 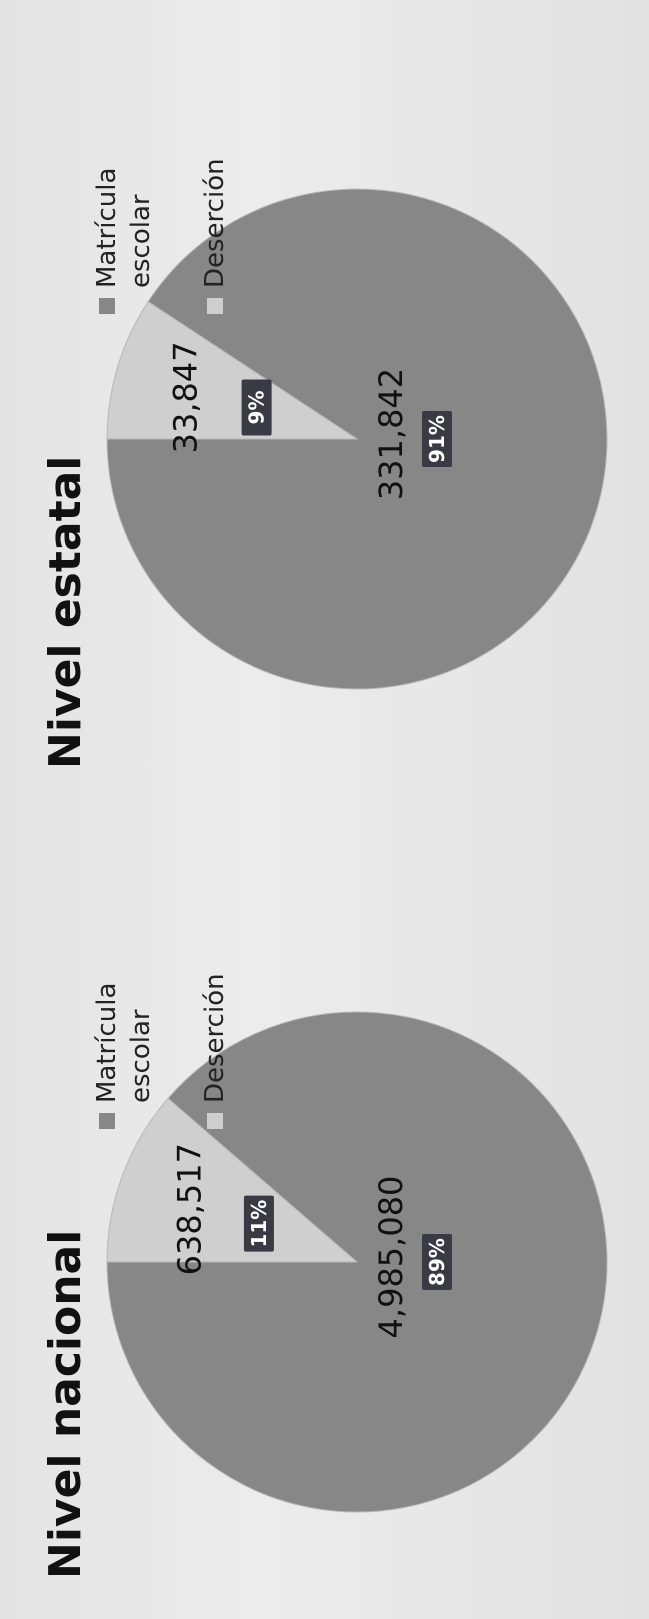 I want to click on value-label: 33,847, so click(x=186, y=397).